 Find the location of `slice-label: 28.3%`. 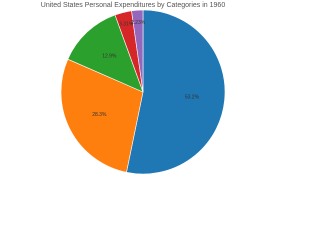

slice-label: 28.3% is located at coordinates (99, 115).